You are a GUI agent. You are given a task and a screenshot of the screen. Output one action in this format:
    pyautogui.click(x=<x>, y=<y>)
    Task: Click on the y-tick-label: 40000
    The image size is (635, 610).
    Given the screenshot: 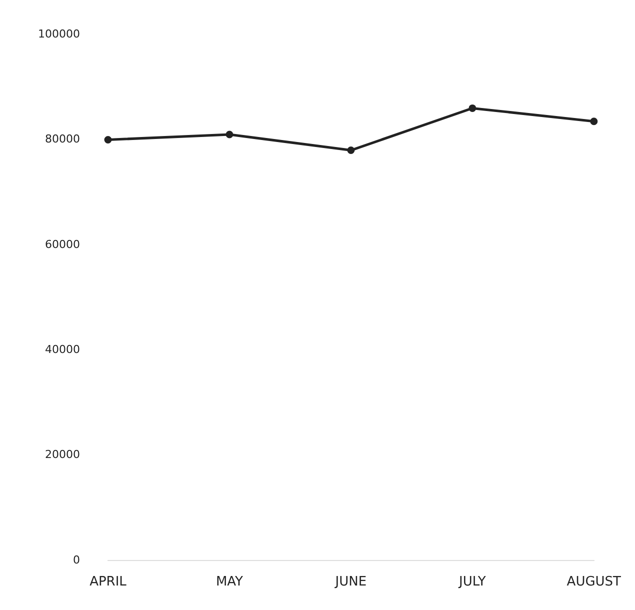 What is the action you would take?
    pyautogui.click(x=62, y=349)
    